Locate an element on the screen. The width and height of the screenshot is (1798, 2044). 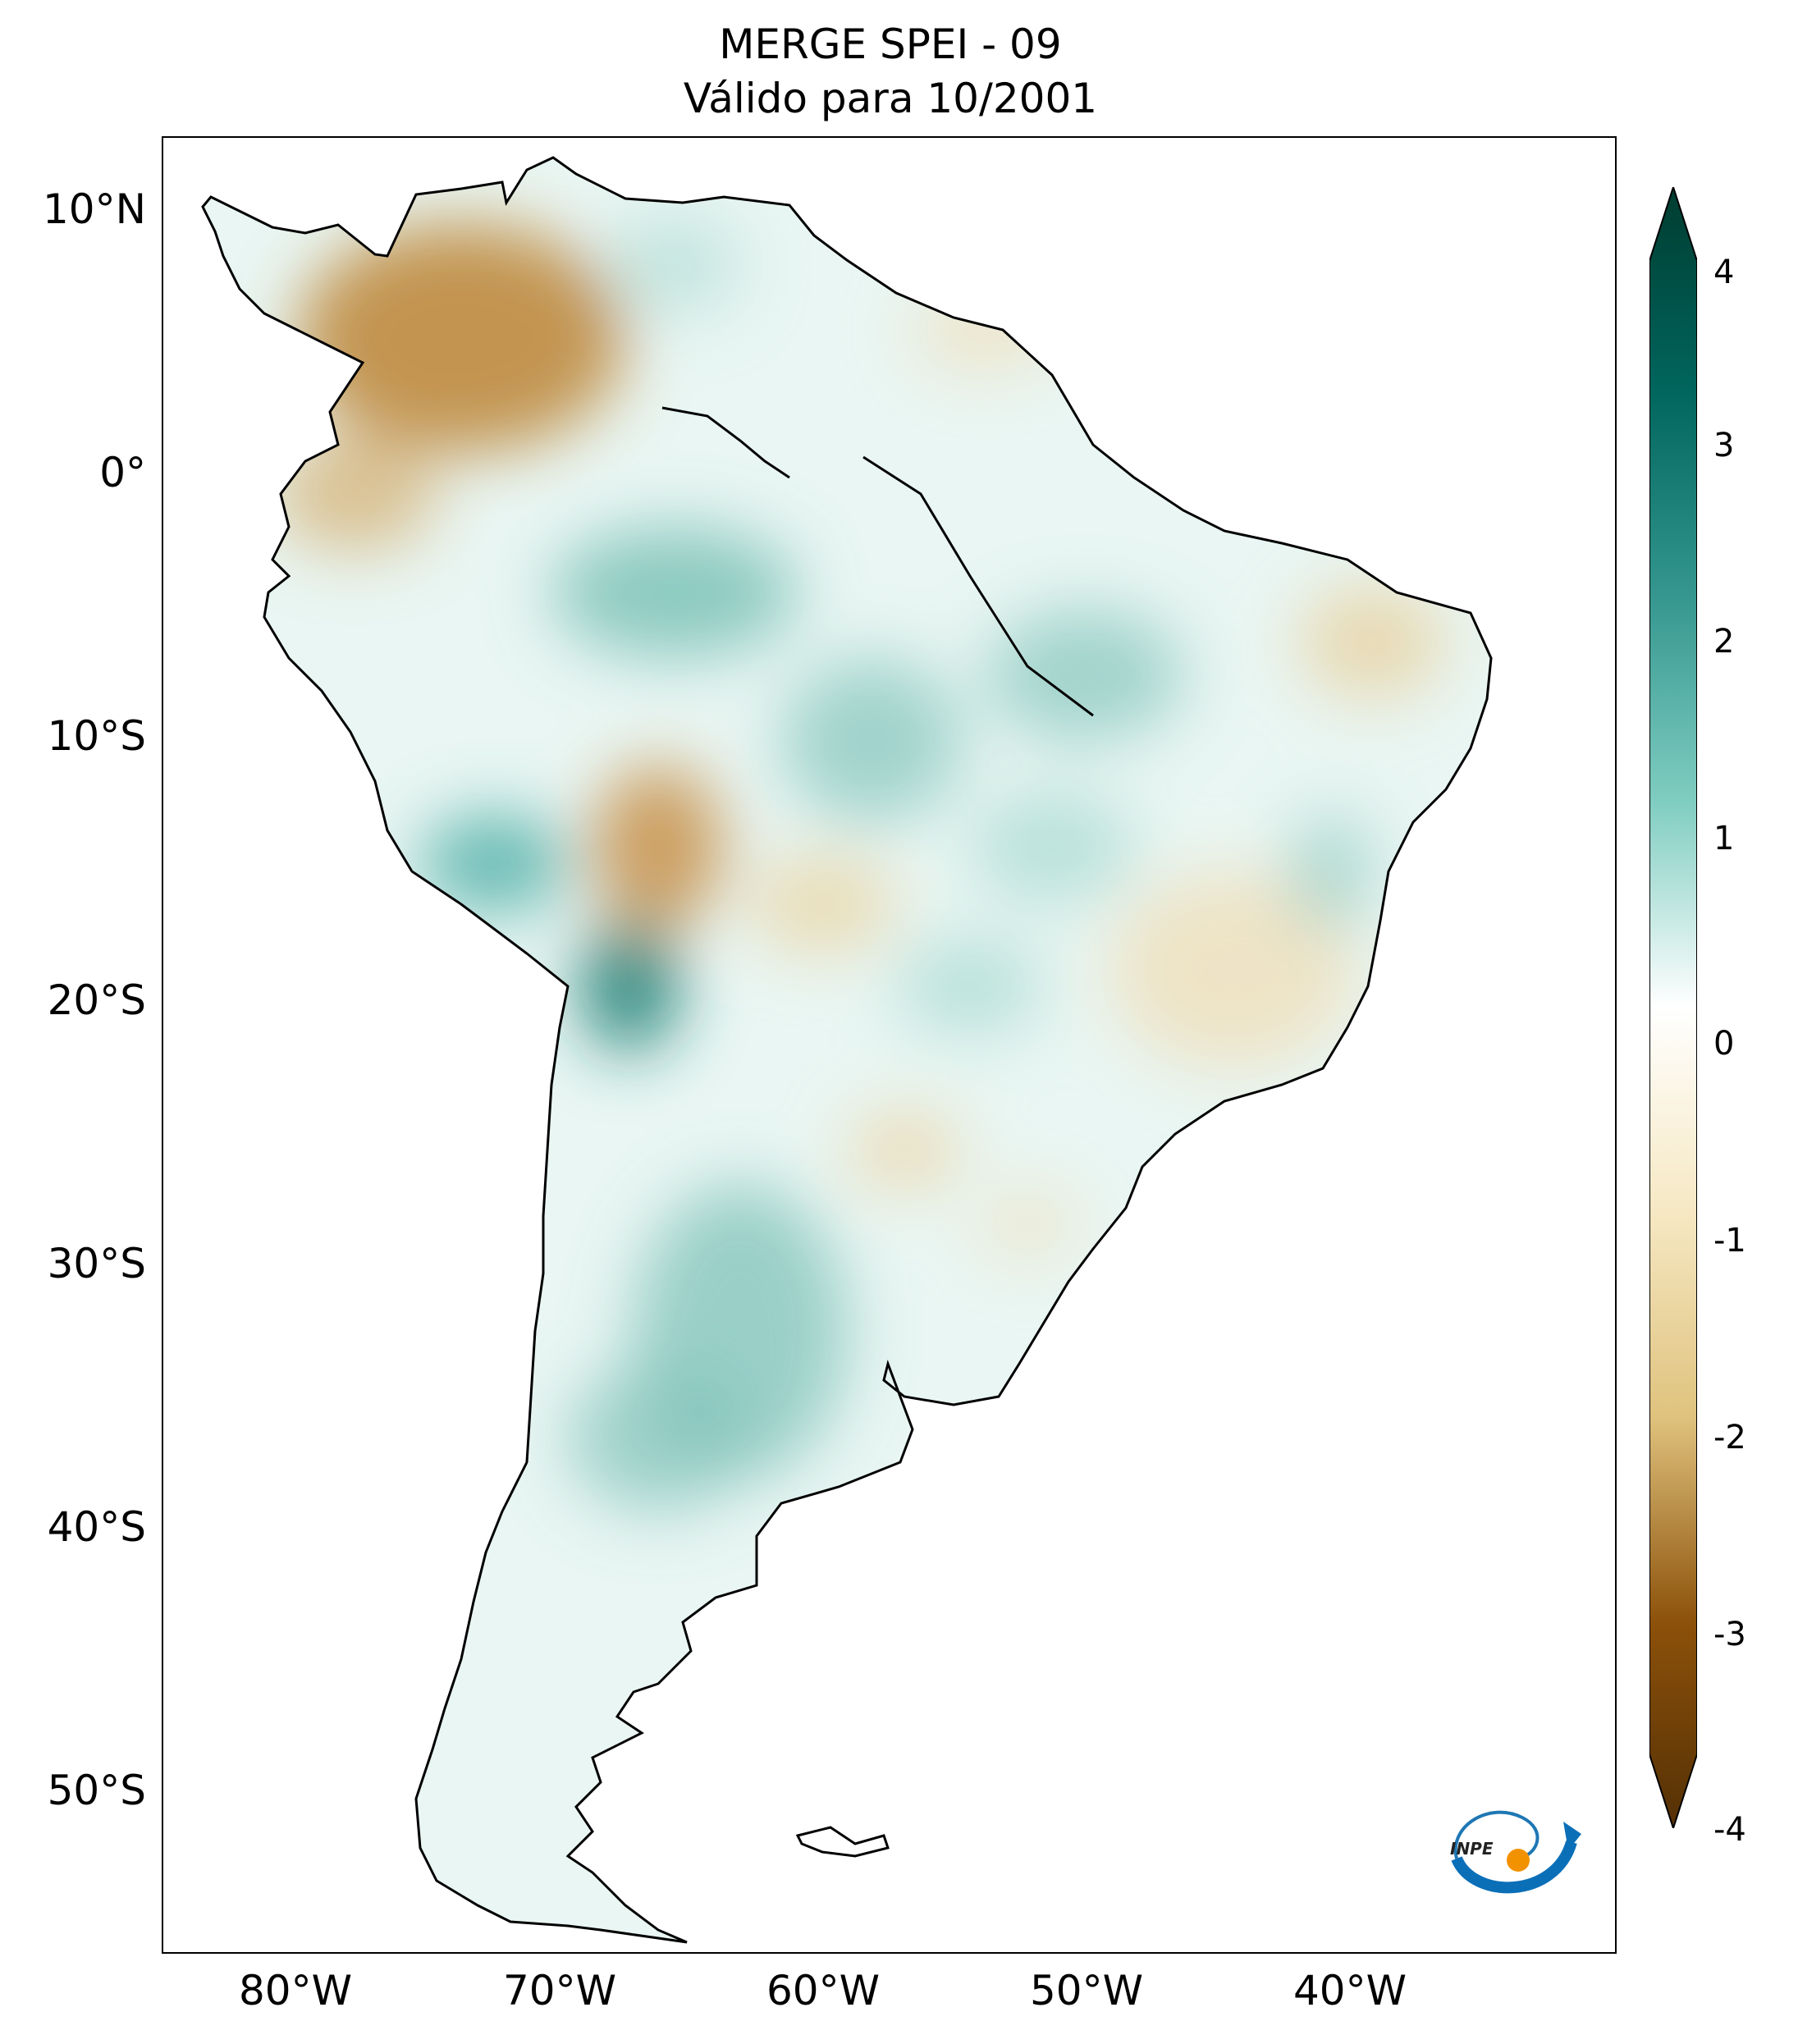
colorbar is located at coordinates (1673, 1007).